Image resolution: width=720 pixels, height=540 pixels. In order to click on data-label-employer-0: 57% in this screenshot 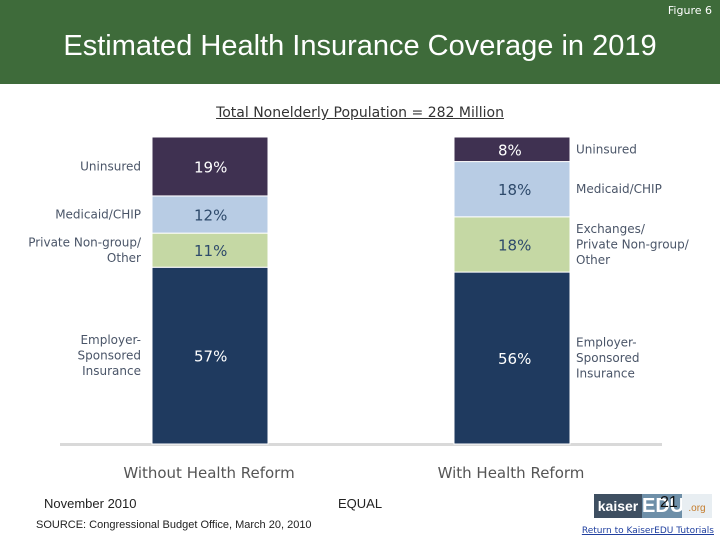, I will do `click(210, 357)`.